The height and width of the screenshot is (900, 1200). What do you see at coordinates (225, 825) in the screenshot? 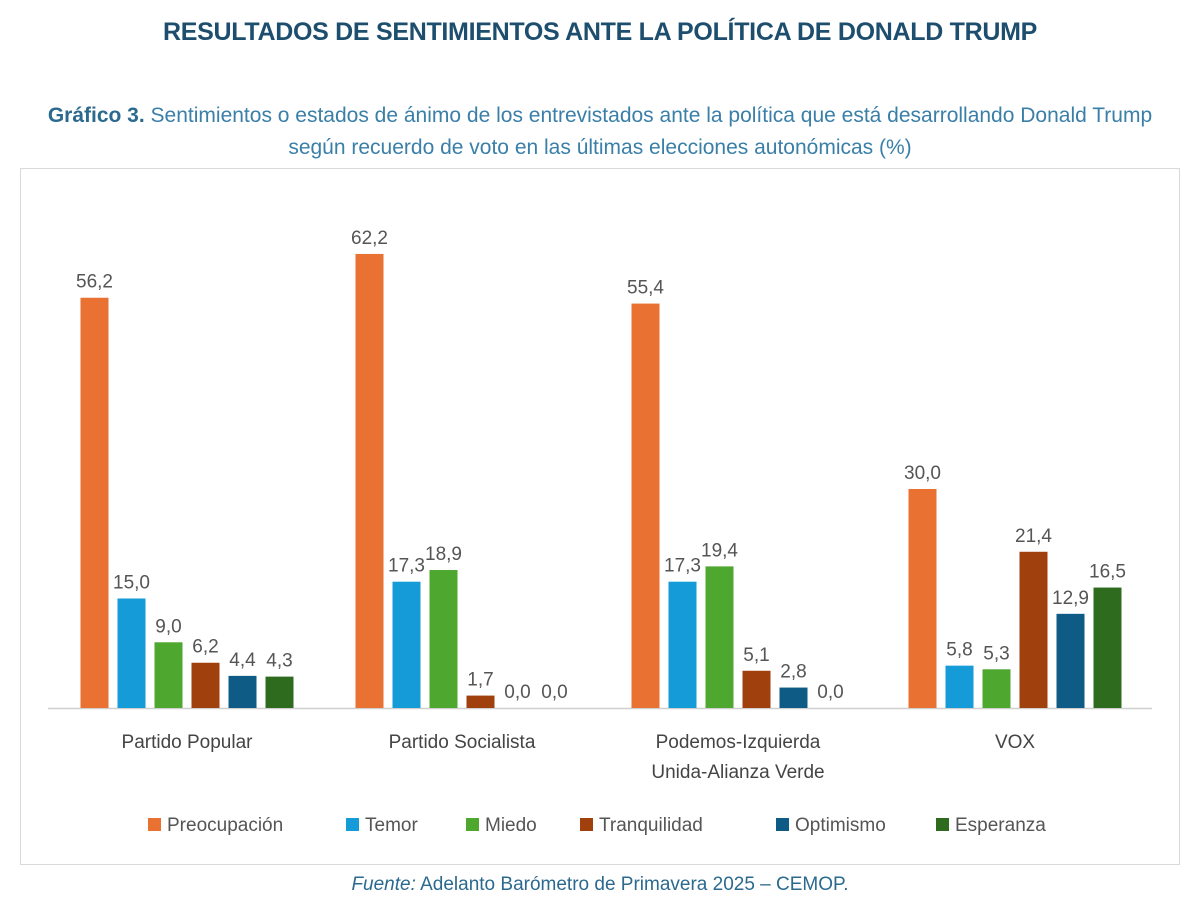
I see `legend-label: Preocupación` at bounding box center [225, 825].